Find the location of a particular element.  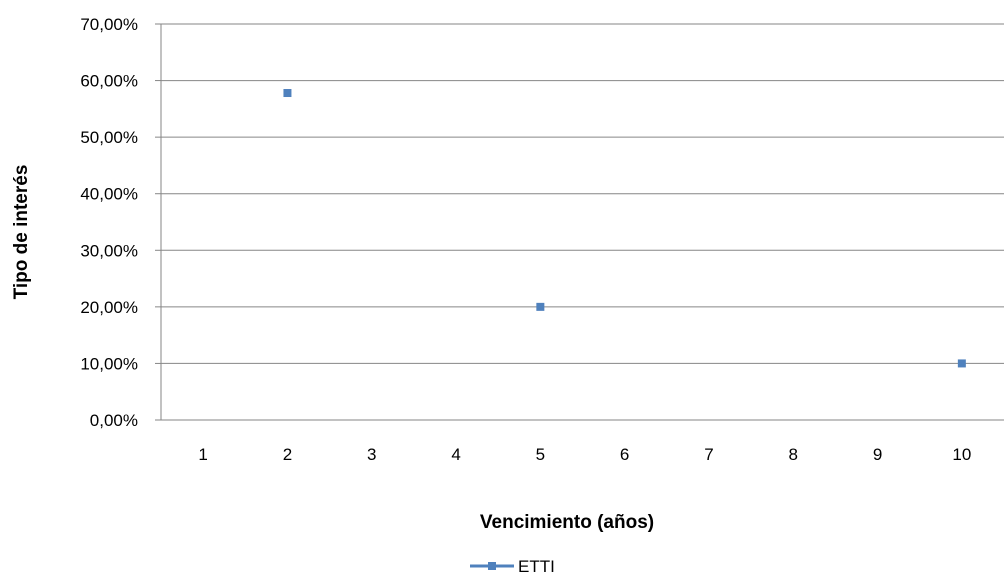

x-tick-label: 10 is located at coordinates (961, 454).